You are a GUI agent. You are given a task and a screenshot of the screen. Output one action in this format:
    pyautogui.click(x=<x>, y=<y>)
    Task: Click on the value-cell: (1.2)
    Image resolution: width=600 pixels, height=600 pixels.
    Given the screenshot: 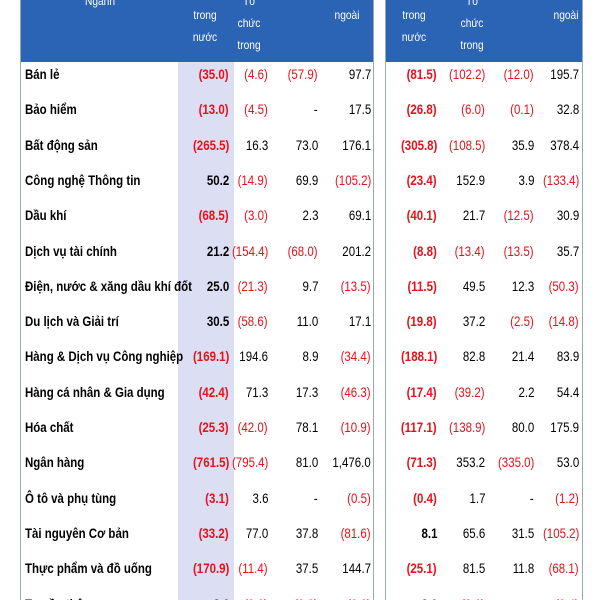 What is the action you would take?
    pyautogui.click(x=567, y=497)
    